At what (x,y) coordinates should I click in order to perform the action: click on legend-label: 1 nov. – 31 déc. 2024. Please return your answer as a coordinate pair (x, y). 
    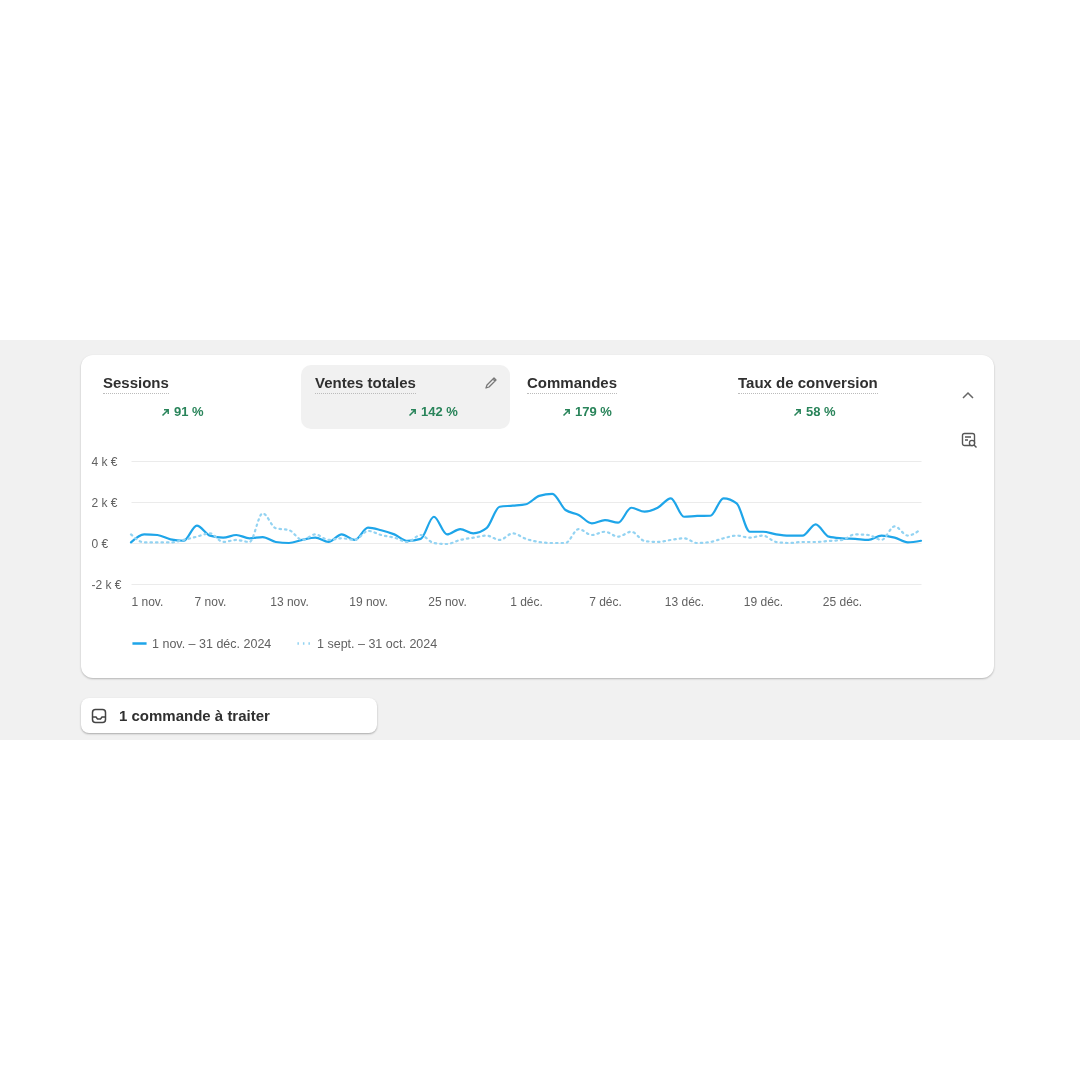
    Looking at the image, I should click on (212, 643).